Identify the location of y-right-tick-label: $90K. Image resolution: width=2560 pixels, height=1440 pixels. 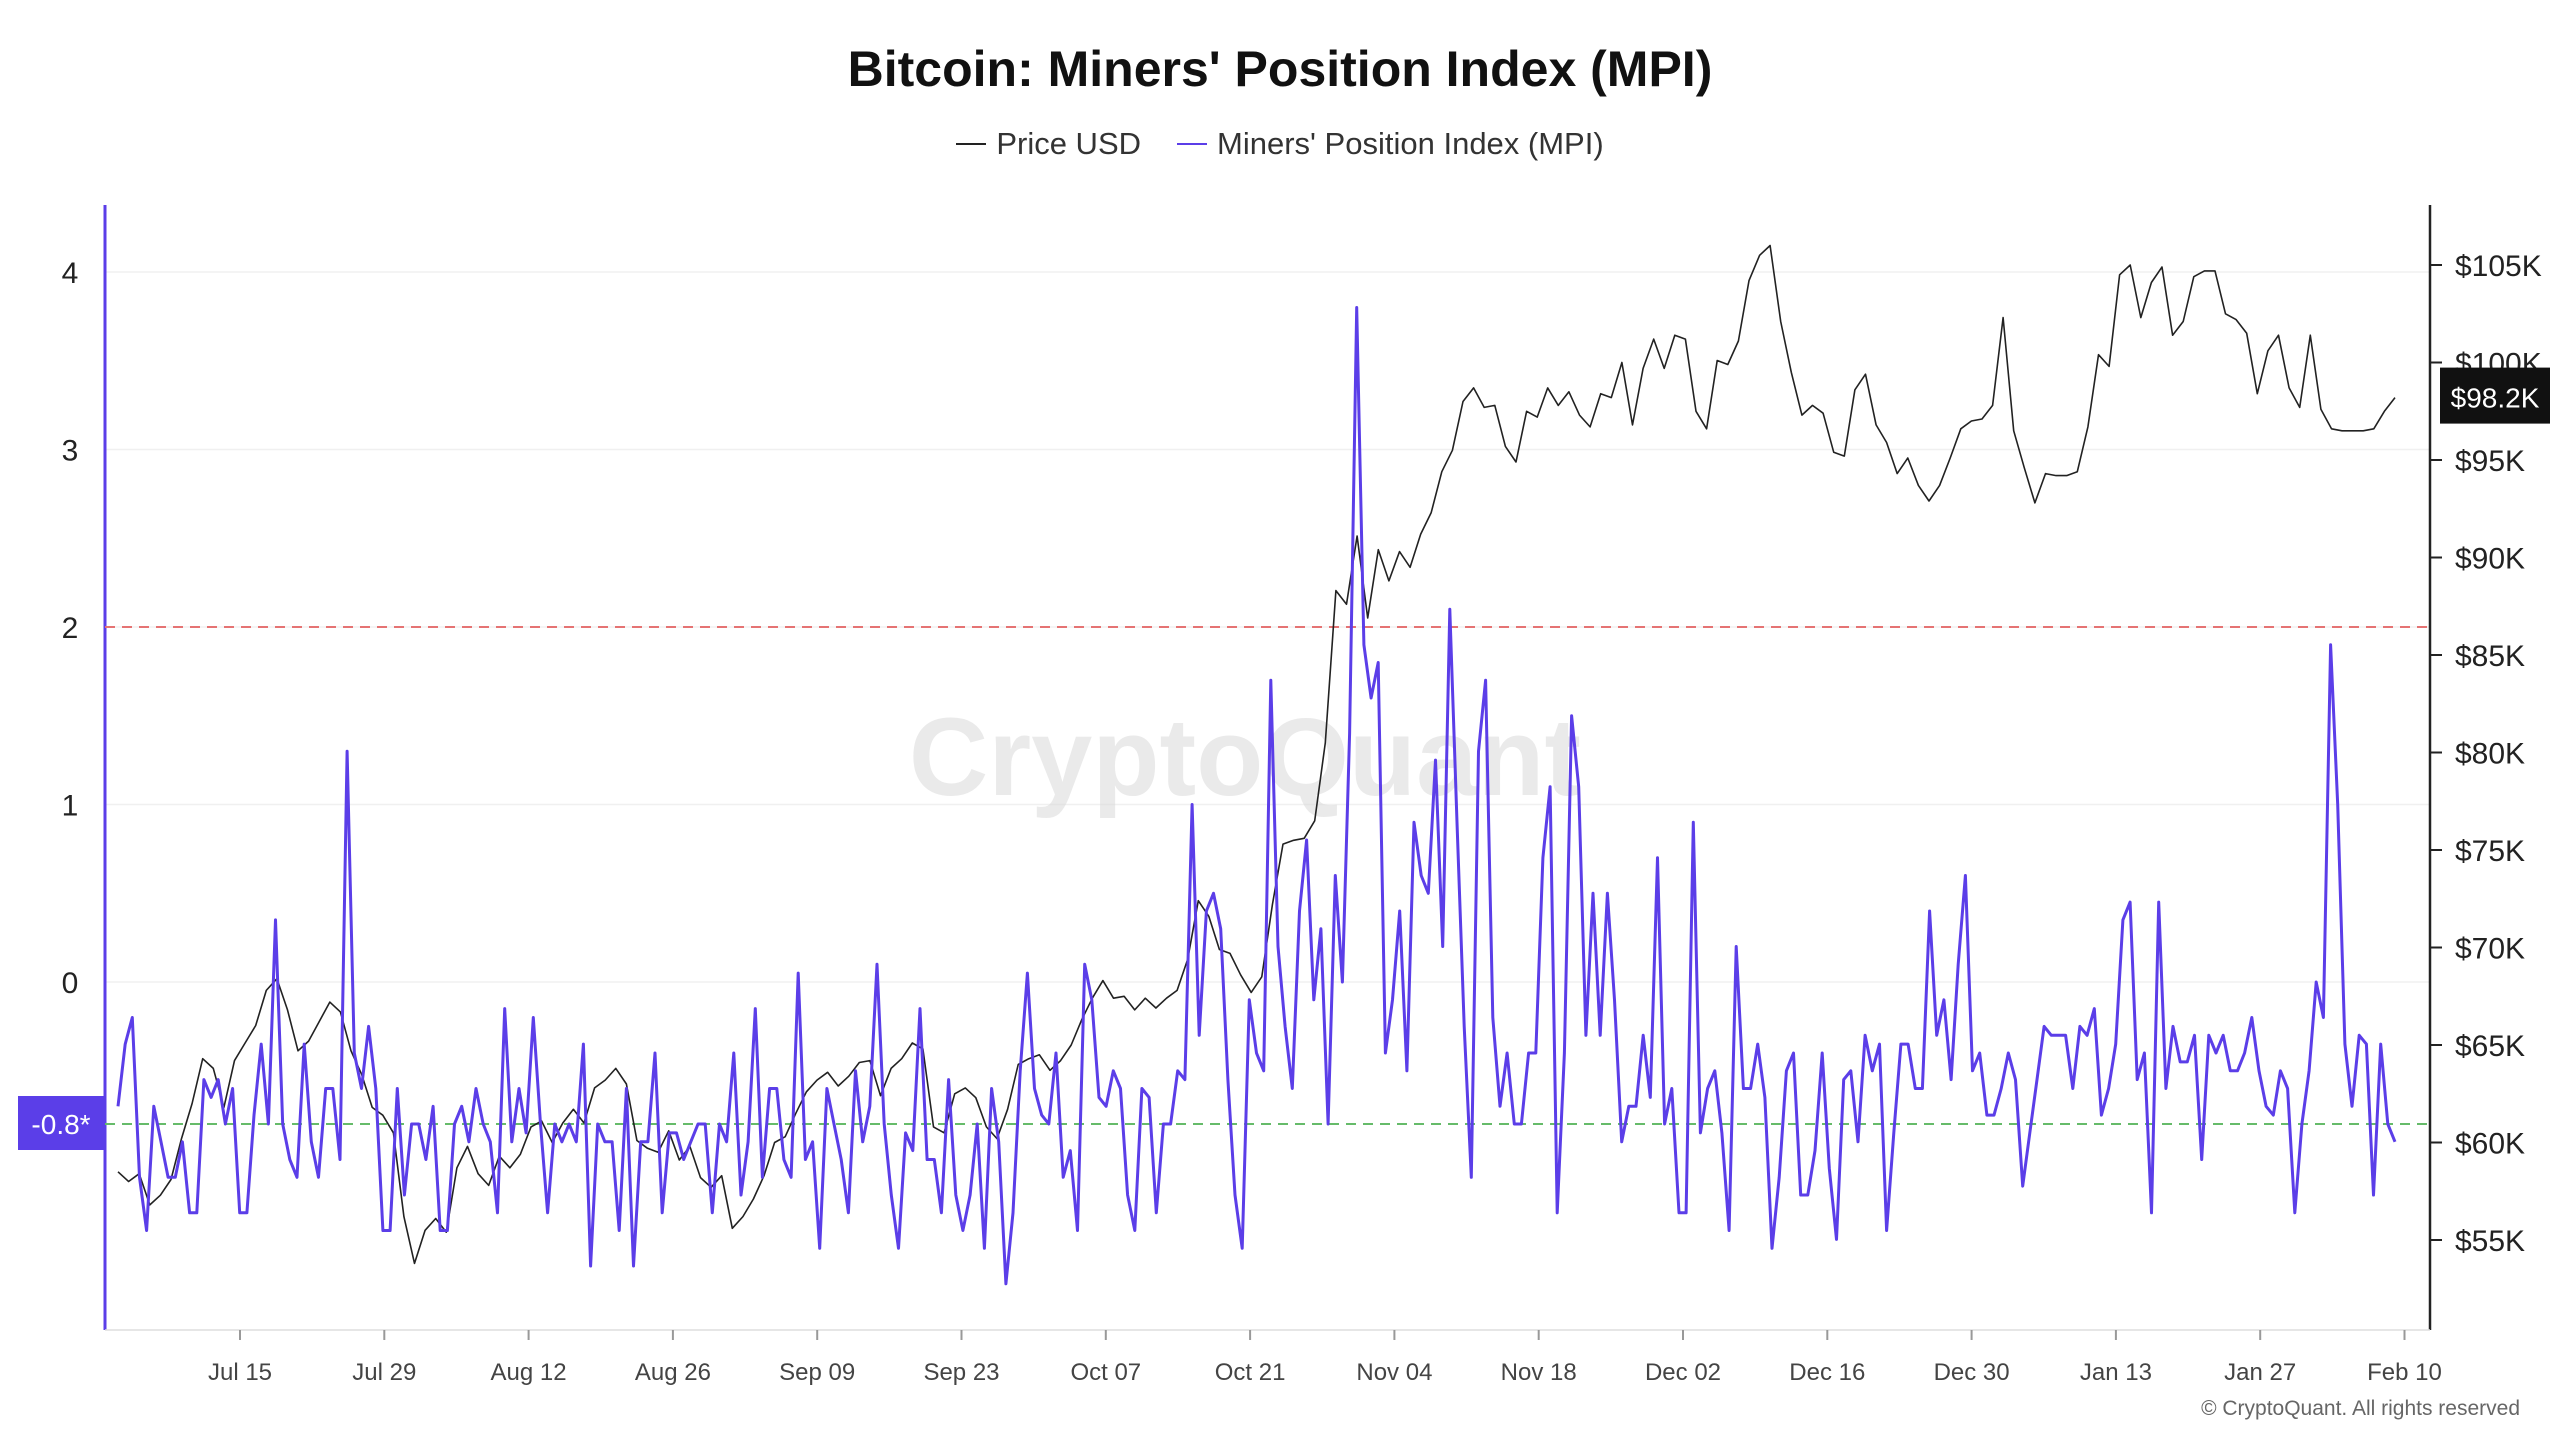
(2490, 559).